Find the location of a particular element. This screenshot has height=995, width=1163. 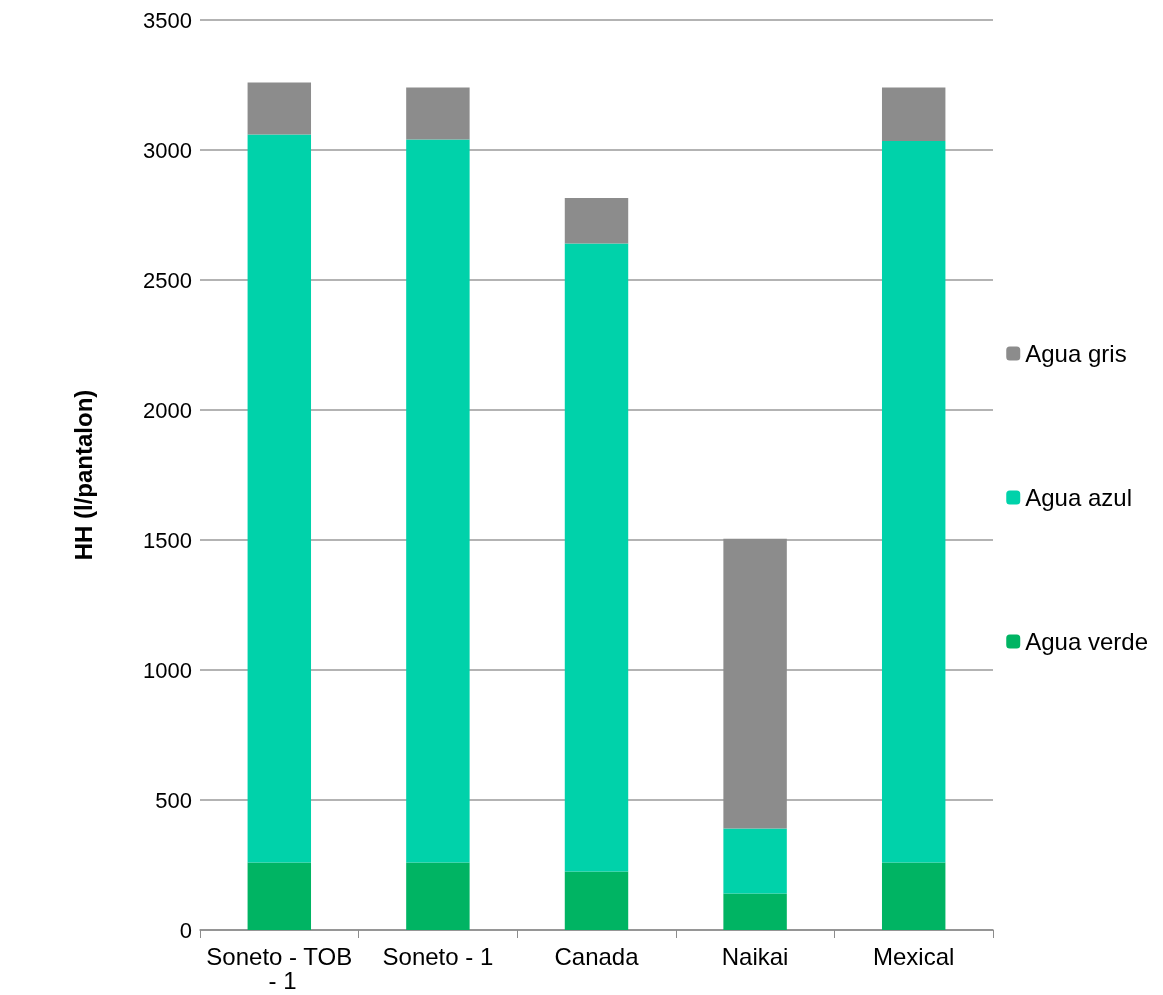

x-tick-label: Canada is located at coordinates (597, 956).